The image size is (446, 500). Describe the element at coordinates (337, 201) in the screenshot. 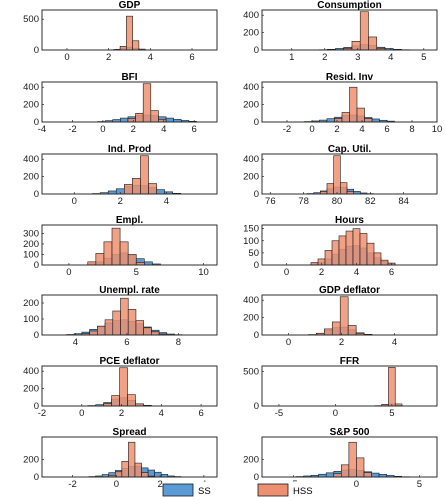

I see `x-tick-label: 80` at that location.